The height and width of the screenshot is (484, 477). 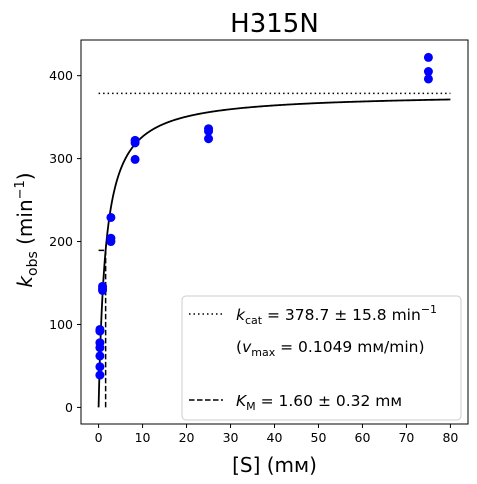 What do you see at coordinates (61, 75) in the screenshot?
I see `y-tick-label: 400` at bounding box center [61, 75].